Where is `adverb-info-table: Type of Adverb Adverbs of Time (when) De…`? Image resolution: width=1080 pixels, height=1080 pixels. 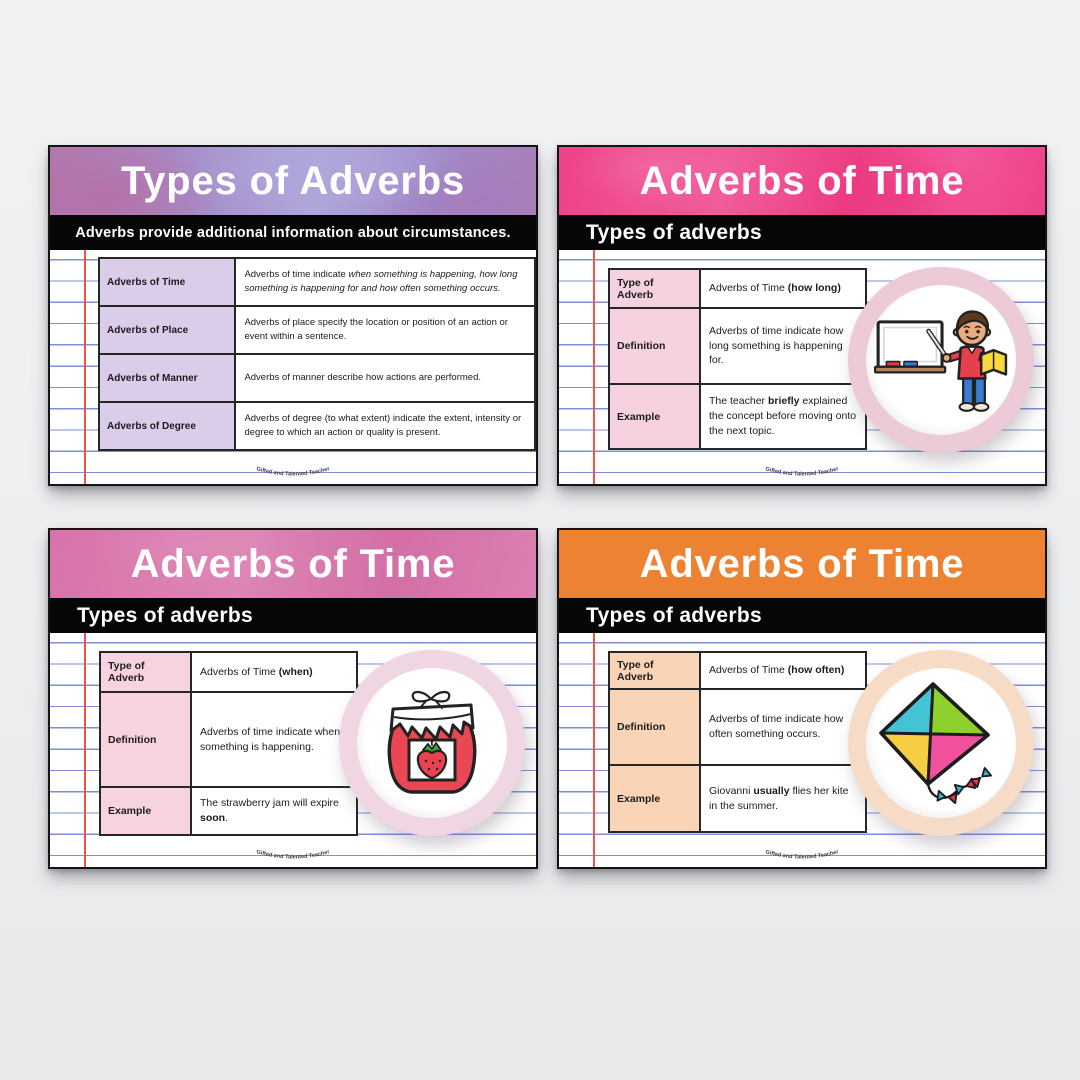
adverb-info-table: Type of Adverb Adverbs of Time (when) De… is located at coordinates (228, 743).